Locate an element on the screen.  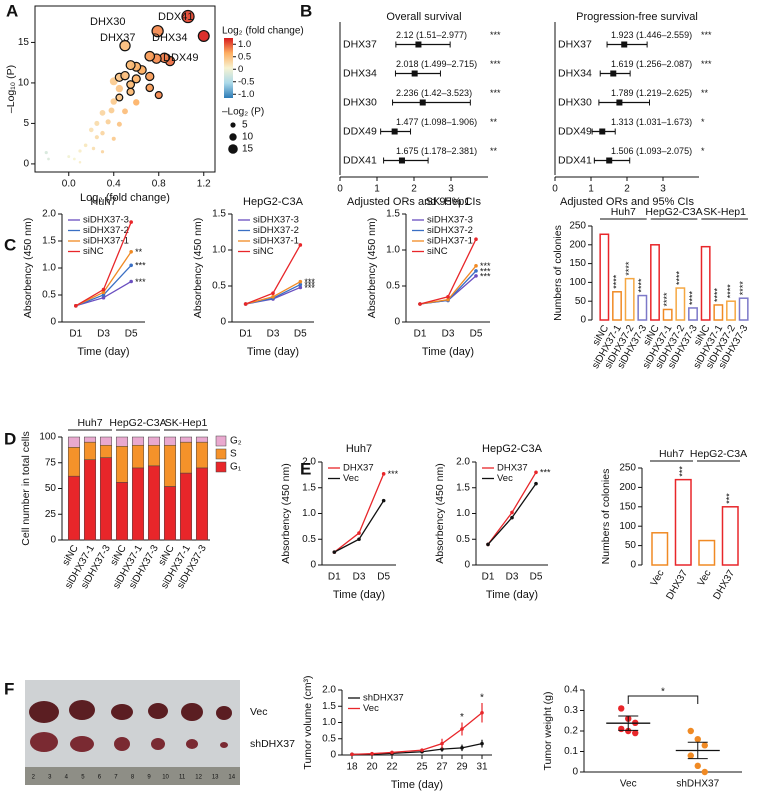
row-label: DHX30 is located at coordinates (575, 102).